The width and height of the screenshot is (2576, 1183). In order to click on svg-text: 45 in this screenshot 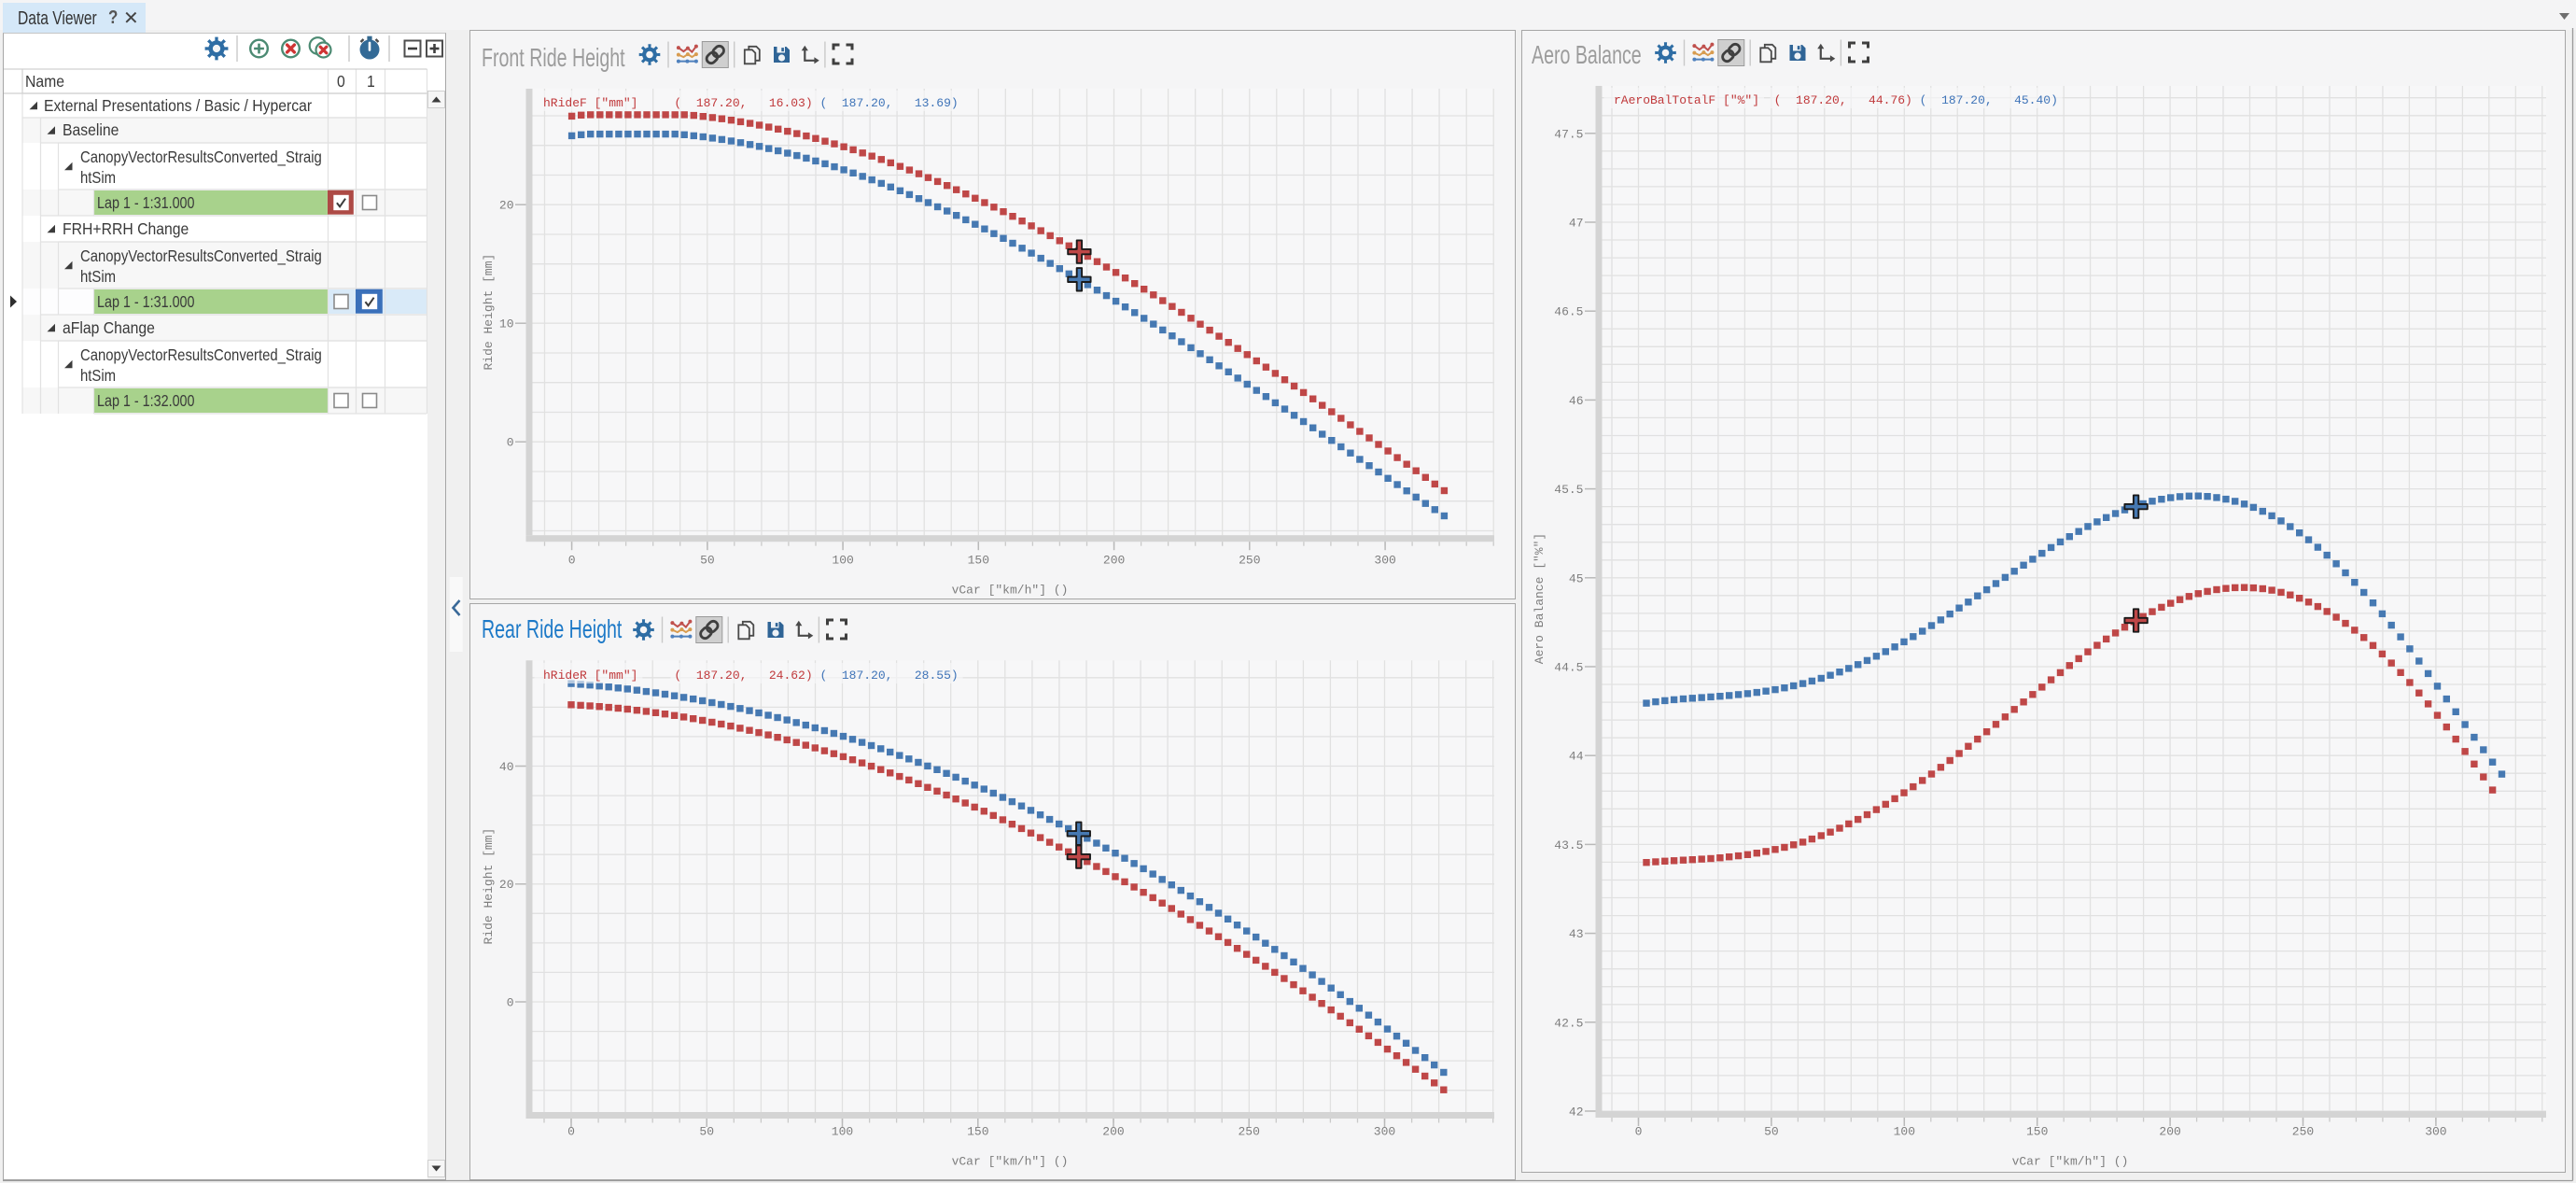, I will do `click(1576, 578)`.